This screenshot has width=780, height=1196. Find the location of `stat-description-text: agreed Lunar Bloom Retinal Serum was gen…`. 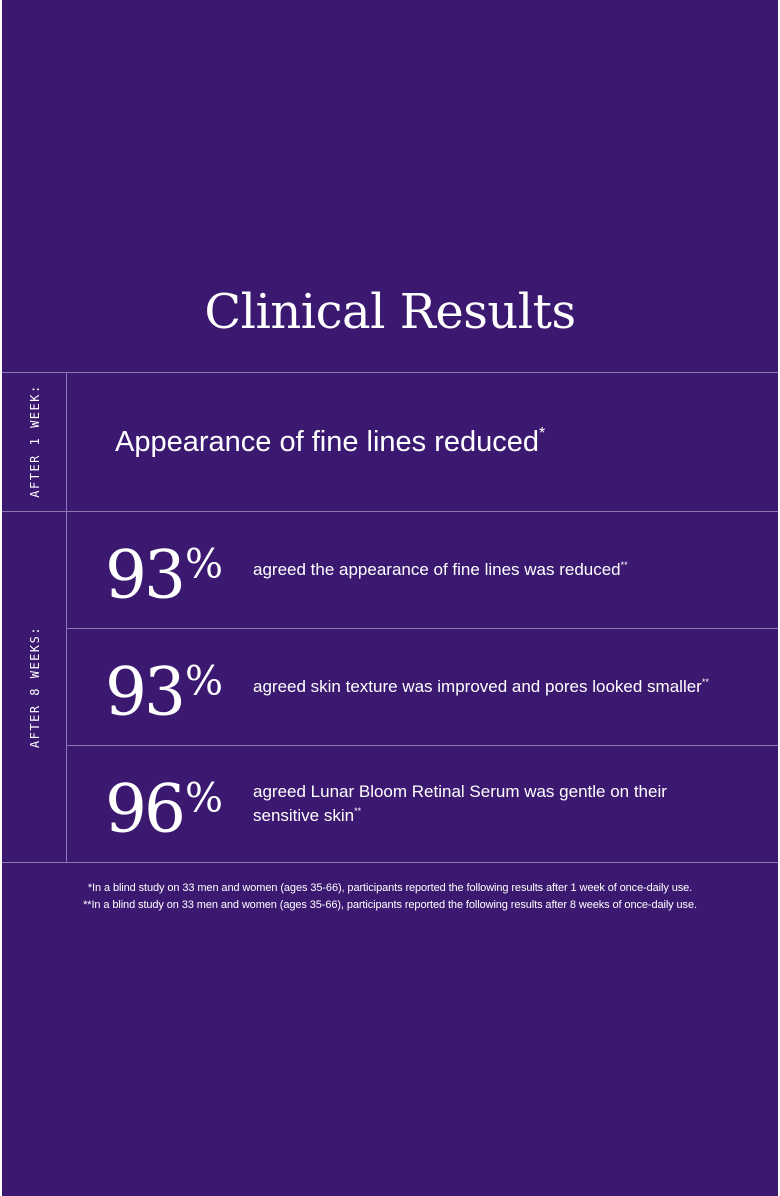

stat-description-text: agreed Lunar Bloom Retinal Serum was gen… is located at coordinates (460, 803).